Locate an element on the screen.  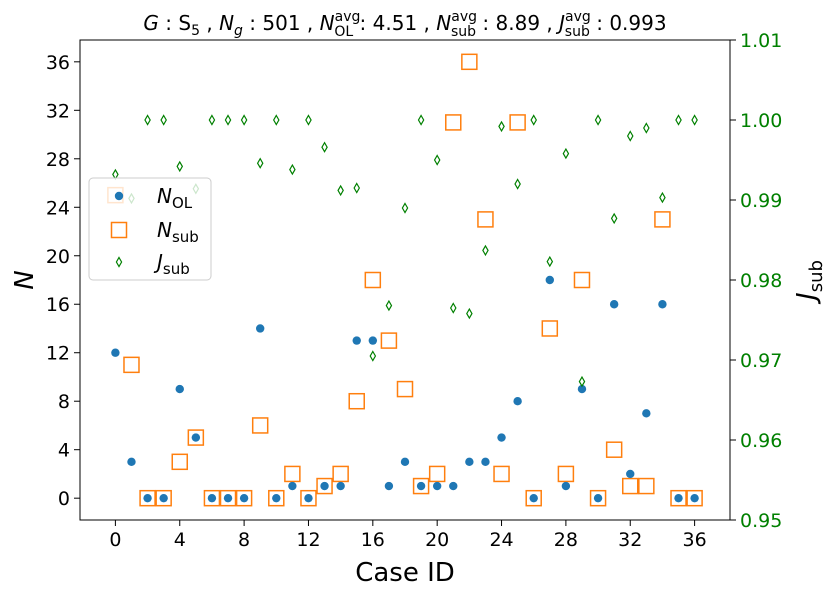
x-tick-label: 28 is located at coordinates (566, 540).